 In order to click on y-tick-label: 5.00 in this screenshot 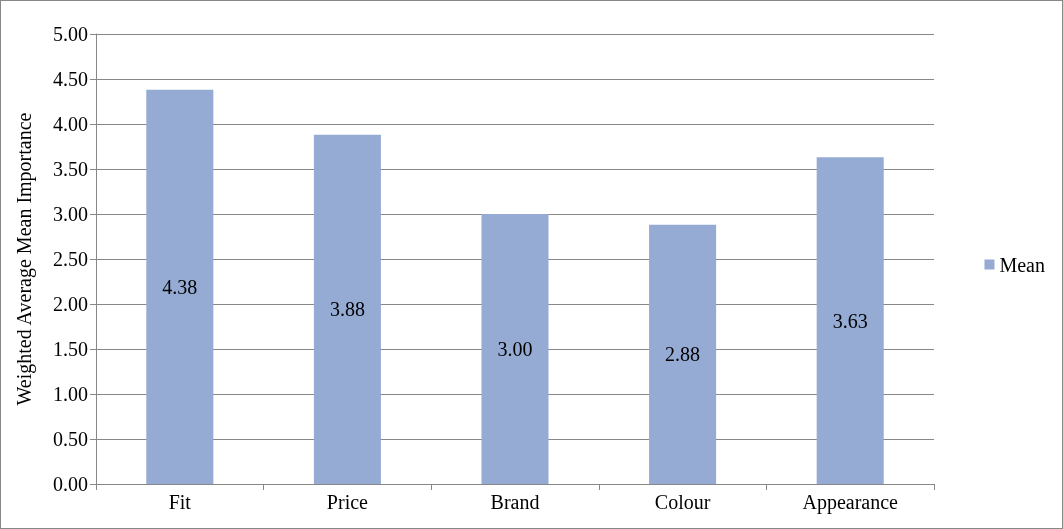, I will do `click(70, 34)`.